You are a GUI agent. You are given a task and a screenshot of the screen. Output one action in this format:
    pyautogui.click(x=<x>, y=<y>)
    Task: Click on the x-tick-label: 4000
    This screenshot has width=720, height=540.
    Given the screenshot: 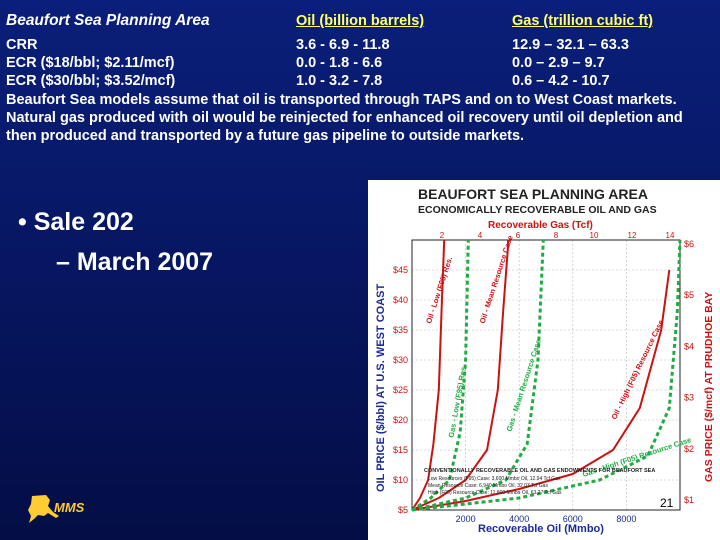 What is the action you would take?
    pyautogui.click(x=519, y=519)
    